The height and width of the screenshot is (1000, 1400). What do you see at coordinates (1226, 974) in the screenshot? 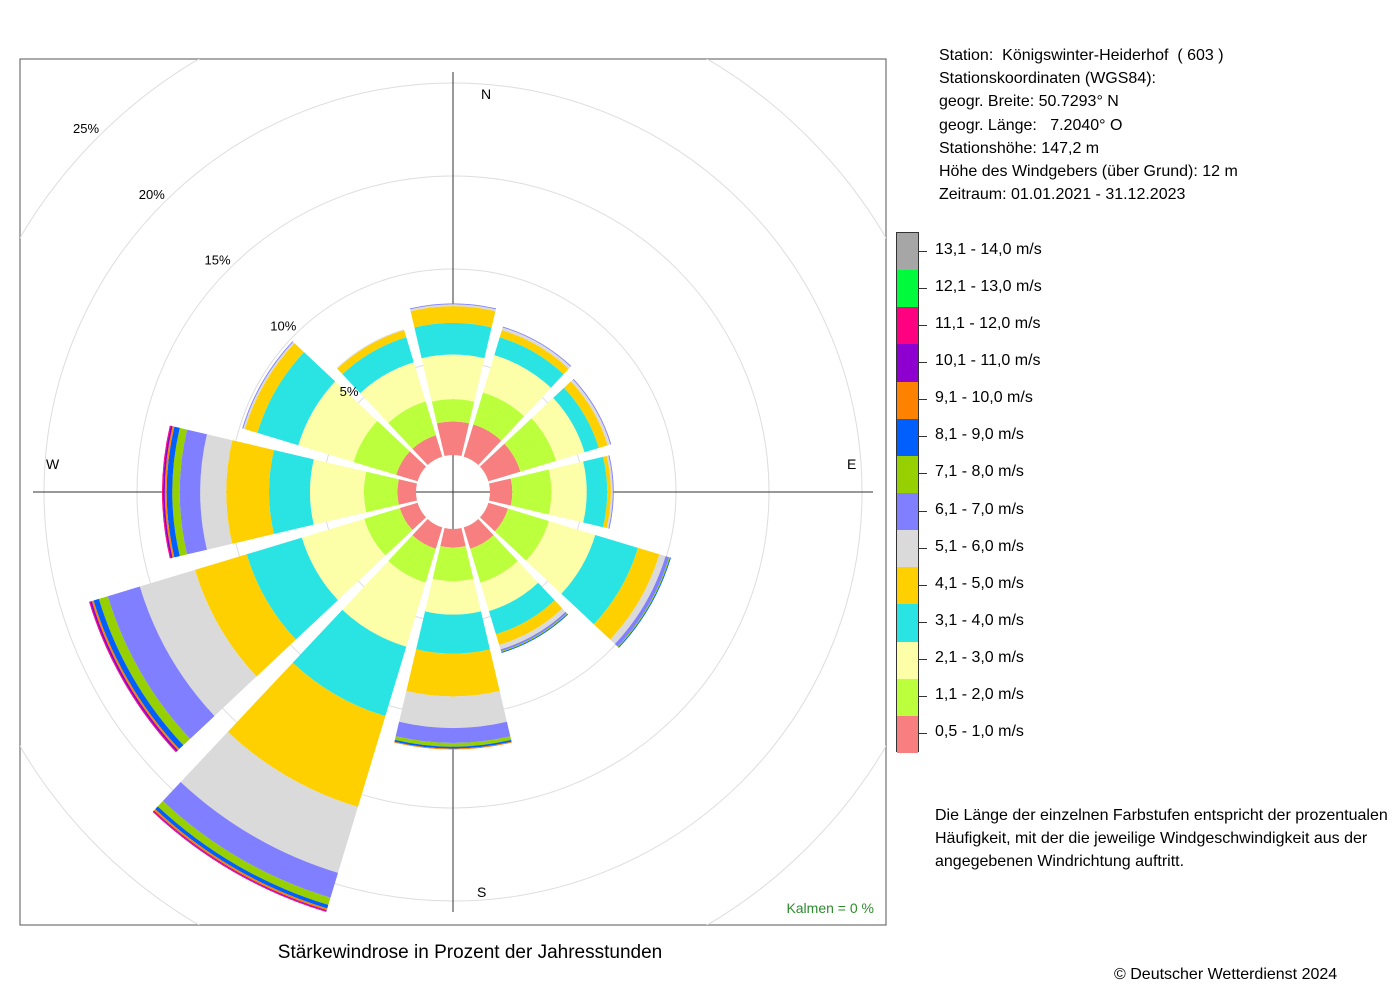
I see `copyright: © Deutscher Wetterdienst 2024` at bounding box center [1226, 974].